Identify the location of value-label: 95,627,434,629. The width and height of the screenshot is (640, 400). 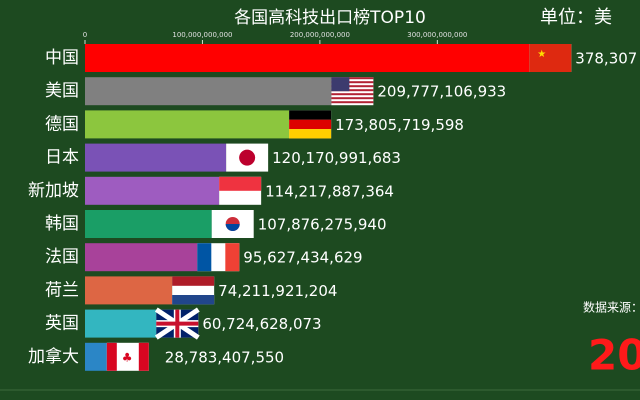
(302, 258).